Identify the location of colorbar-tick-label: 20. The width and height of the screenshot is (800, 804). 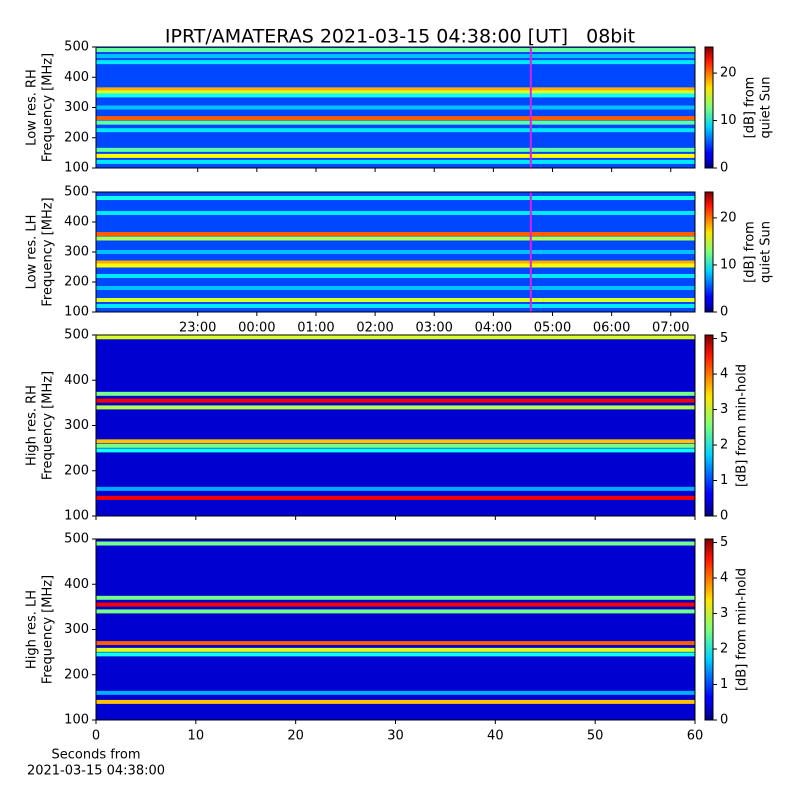
(728, 73).